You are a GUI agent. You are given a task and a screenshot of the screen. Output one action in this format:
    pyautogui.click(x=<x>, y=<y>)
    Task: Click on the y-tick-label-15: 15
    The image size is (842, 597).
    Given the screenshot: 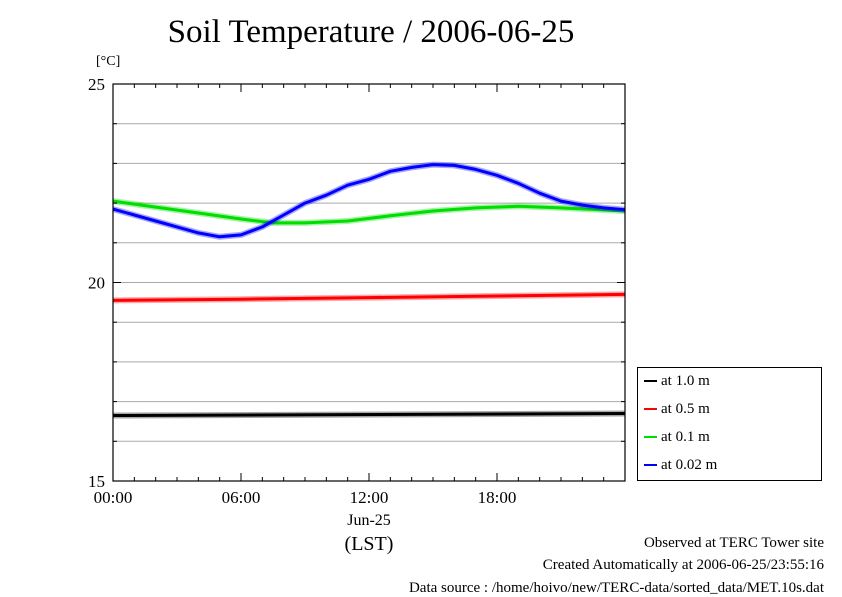 What is the action you would take?
    pyautogui.click(x=96, y=481)
    